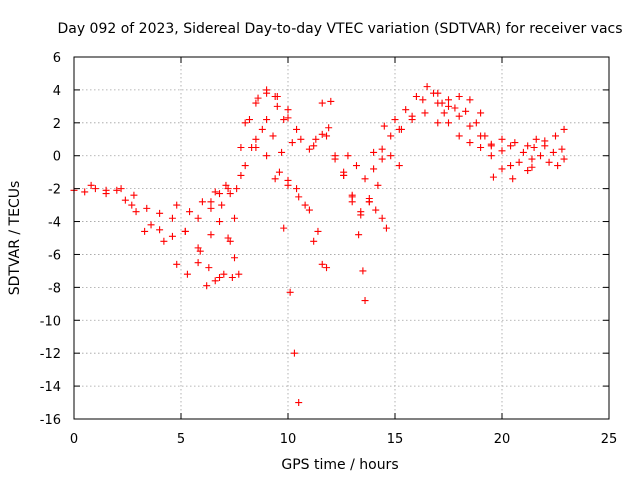 The image size is (640, 480). What do you see at coordinates (502, 439) in the screenshot?
I see `x-tick-label: 20` at bounding box center [502, 439].